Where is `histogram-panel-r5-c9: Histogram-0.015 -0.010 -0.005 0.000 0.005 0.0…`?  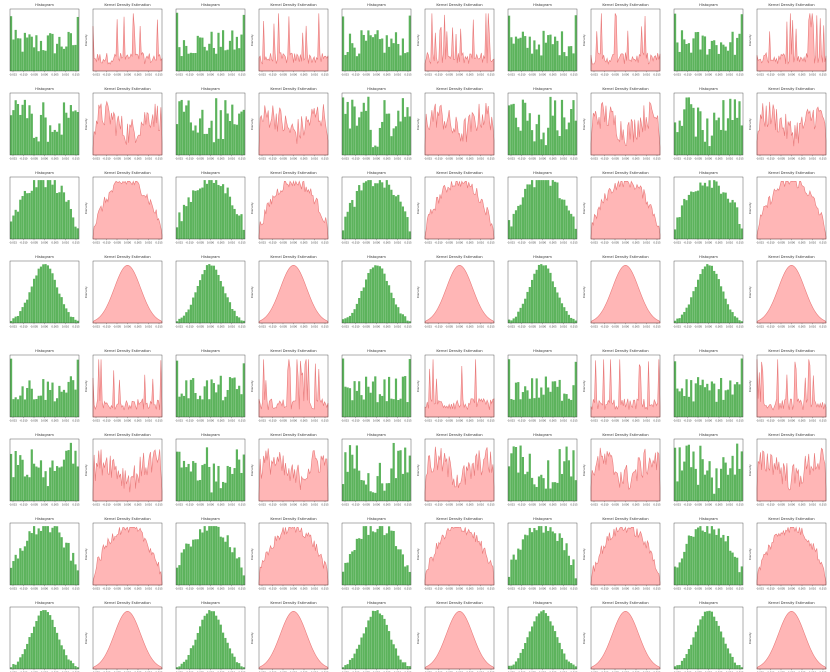 histogram-panel-r5-c9: Histogram-0.015 -0.010 -0.005 0.000 0.005 0.0… is located at coordinates (708, 386).